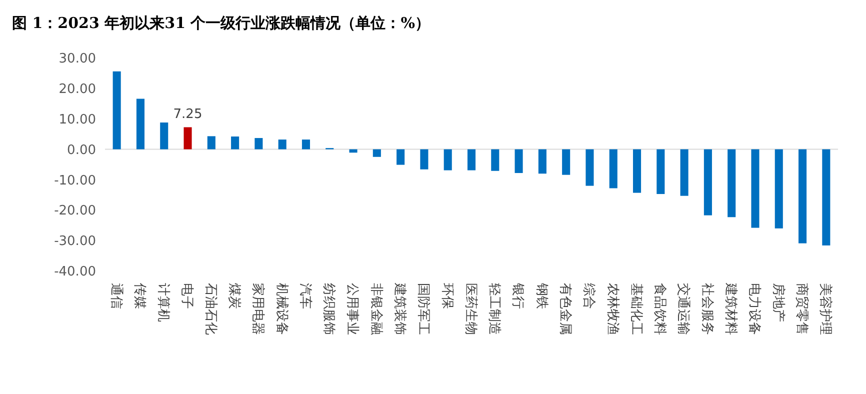 The width and height of the screenshot is (866, 394). Describe the element at coordinates (423, 309) in the screenshot. I see `x-tick-label: 国防军工` at that location.